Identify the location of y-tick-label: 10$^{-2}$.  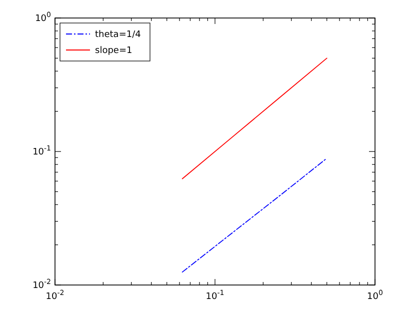
(41, 284).